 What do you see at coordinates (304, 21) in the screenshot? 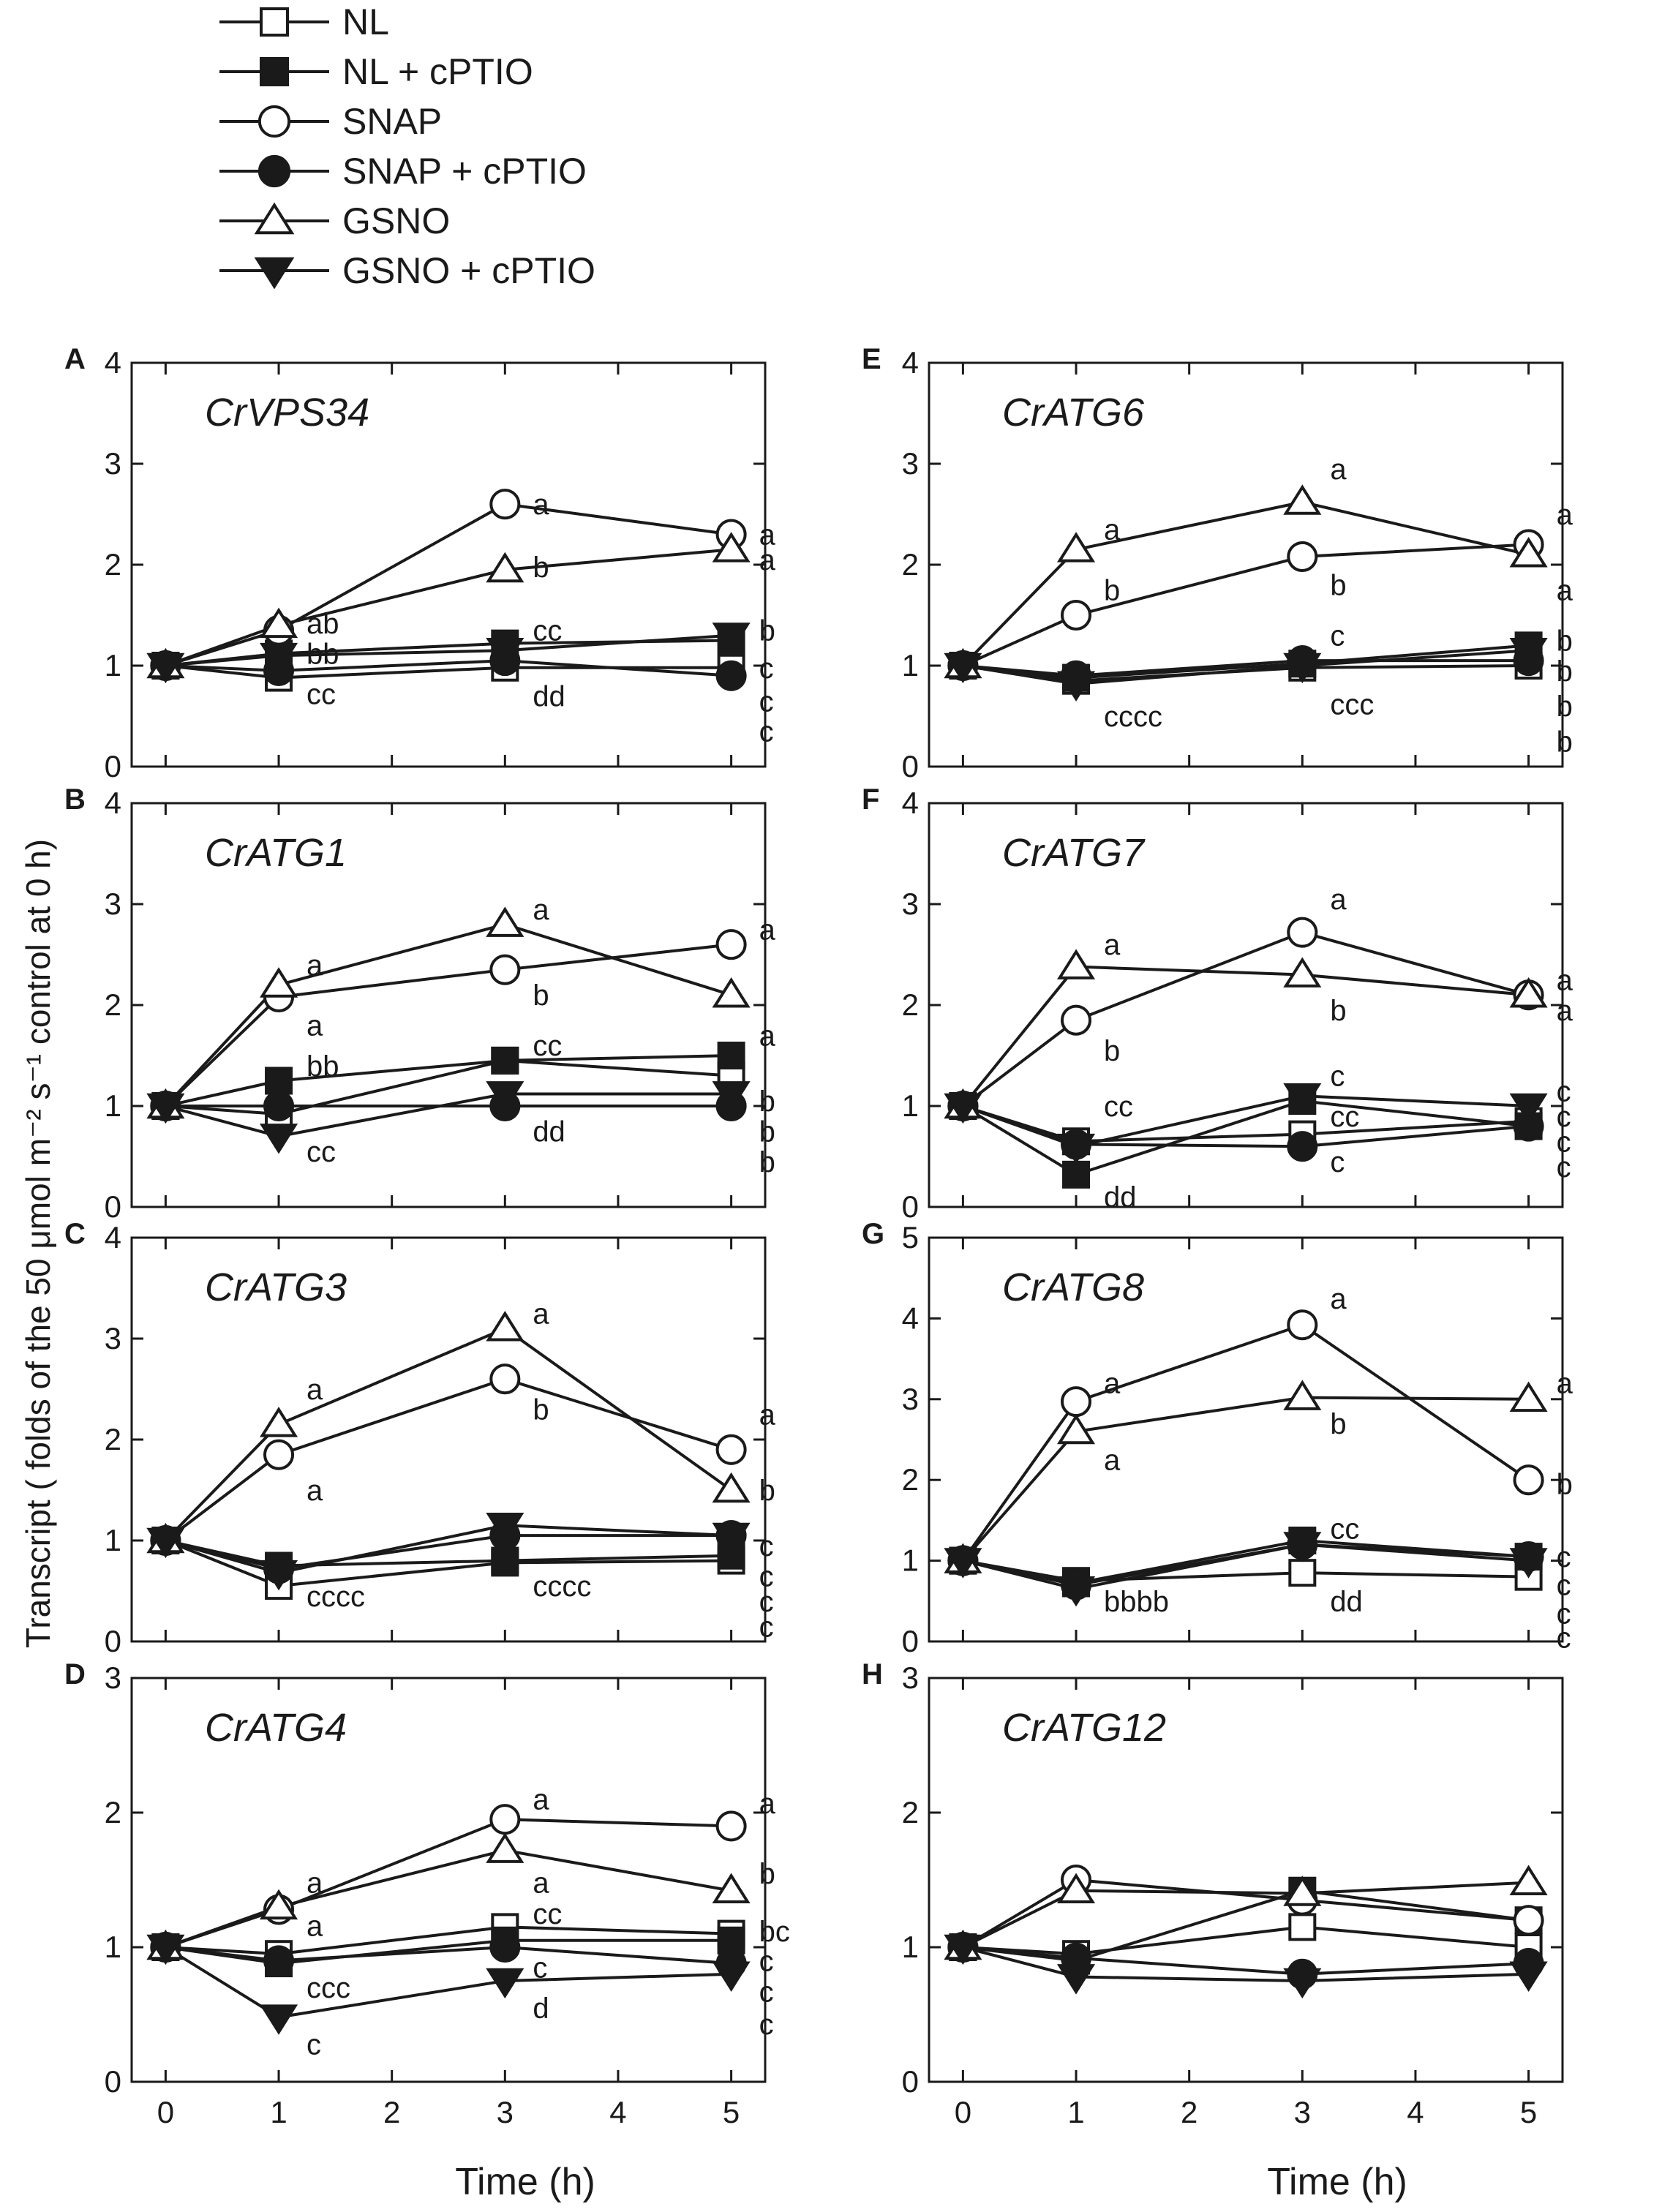
I see `legend-item-nl: NL` at bounding box center [304, 21].